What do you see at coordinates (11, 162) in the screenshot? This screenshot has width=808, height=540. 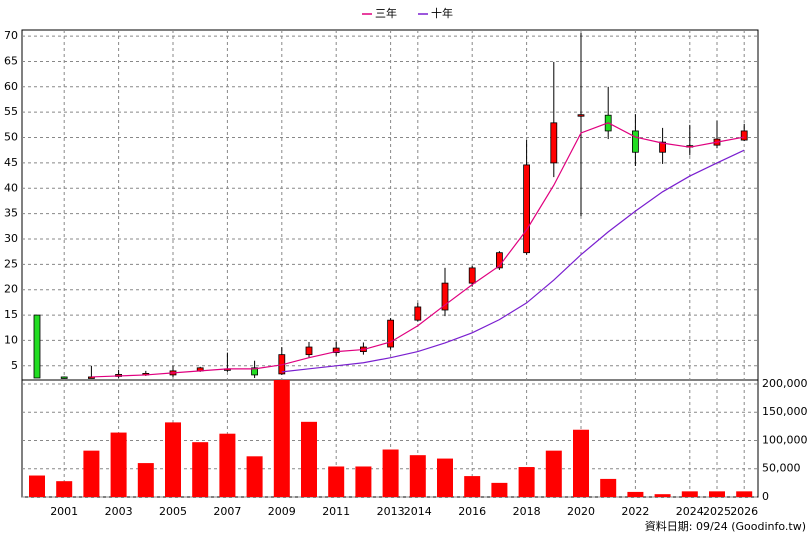 I see `y-tick-label: 45` at bounding box center [11, 162].